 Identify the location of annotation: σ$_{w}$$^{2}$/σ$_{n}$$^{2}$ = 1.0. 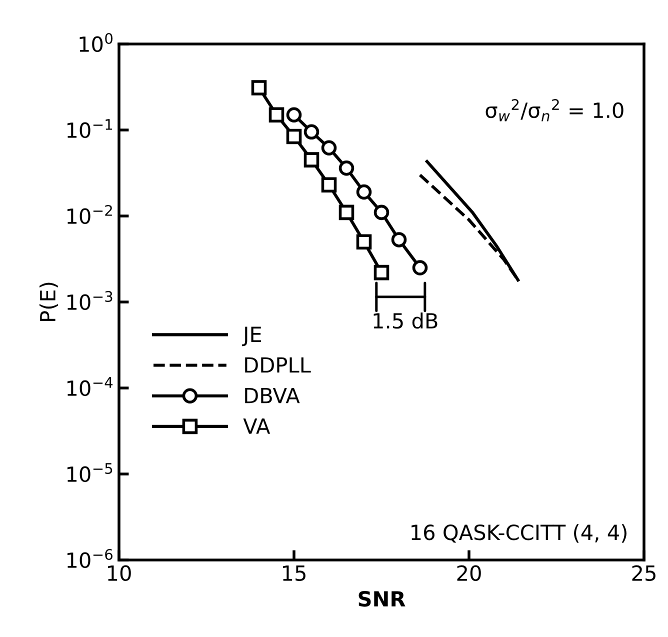
(555, 110).